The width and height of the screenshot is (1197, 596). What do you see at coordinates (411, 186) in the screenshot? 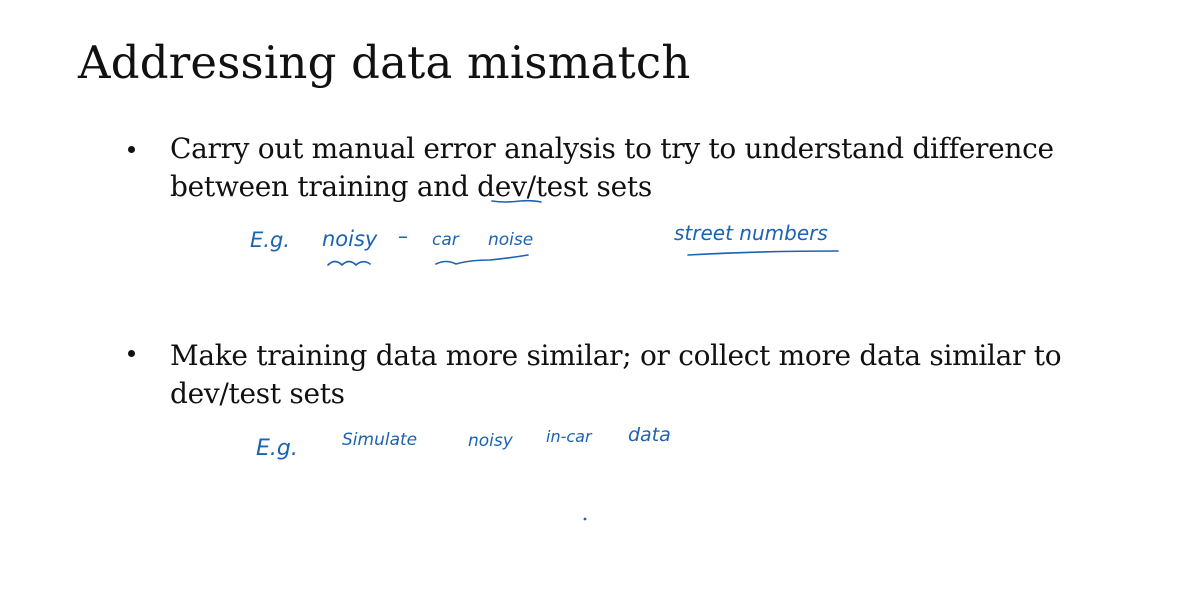
I see `bullet-line: between training and dev/test sets` at bounding box center [411, 186].